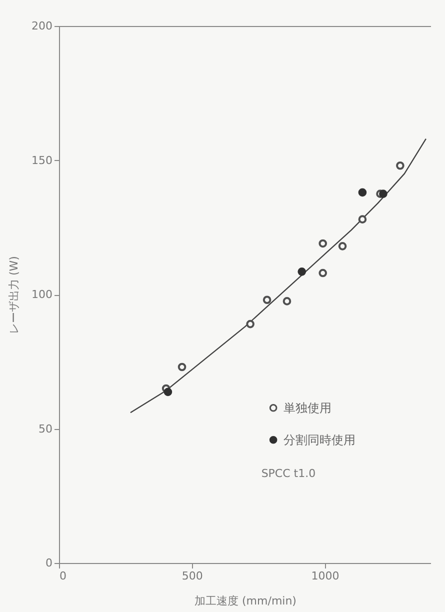  Describe the element at coordinates (14, 295) in the screenshot. I see `y-axis-title: レーザ出力 (W)` at that location.